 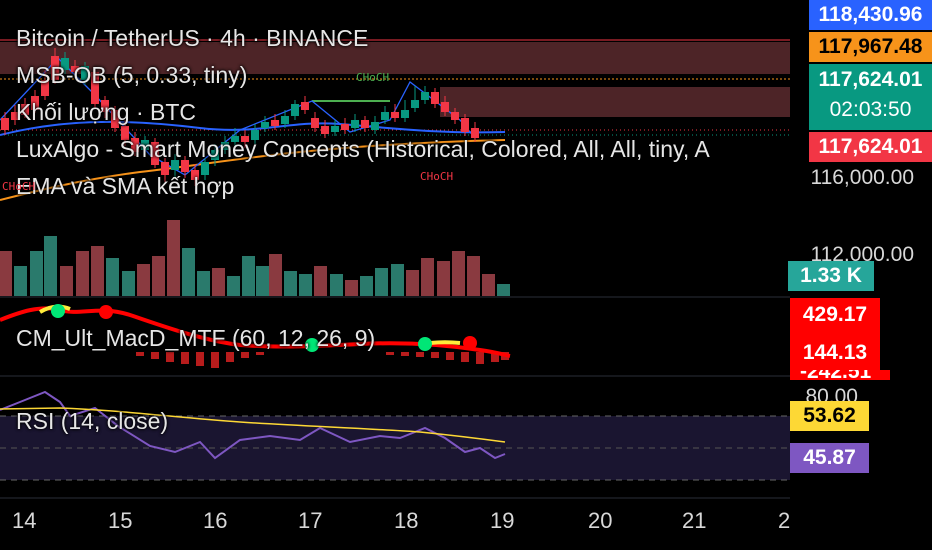 I want to click on candles-group, so click(x=240, y=117).